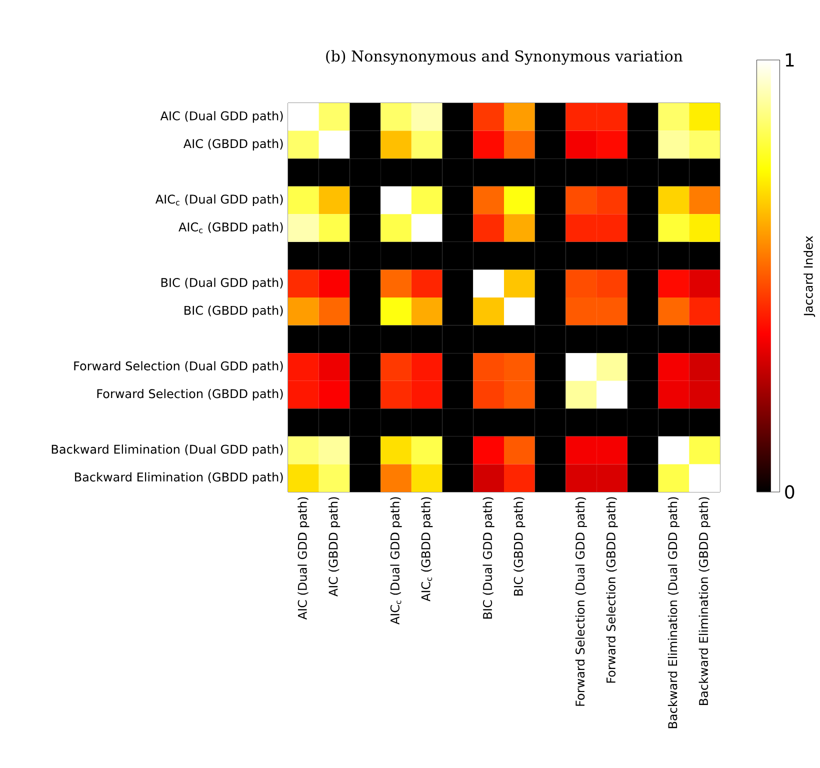 The height and width of the screenshot is (768, 820). I want to click on y-tick-label: AIC$_{c}$ (GBDD path), so click(230, 228).